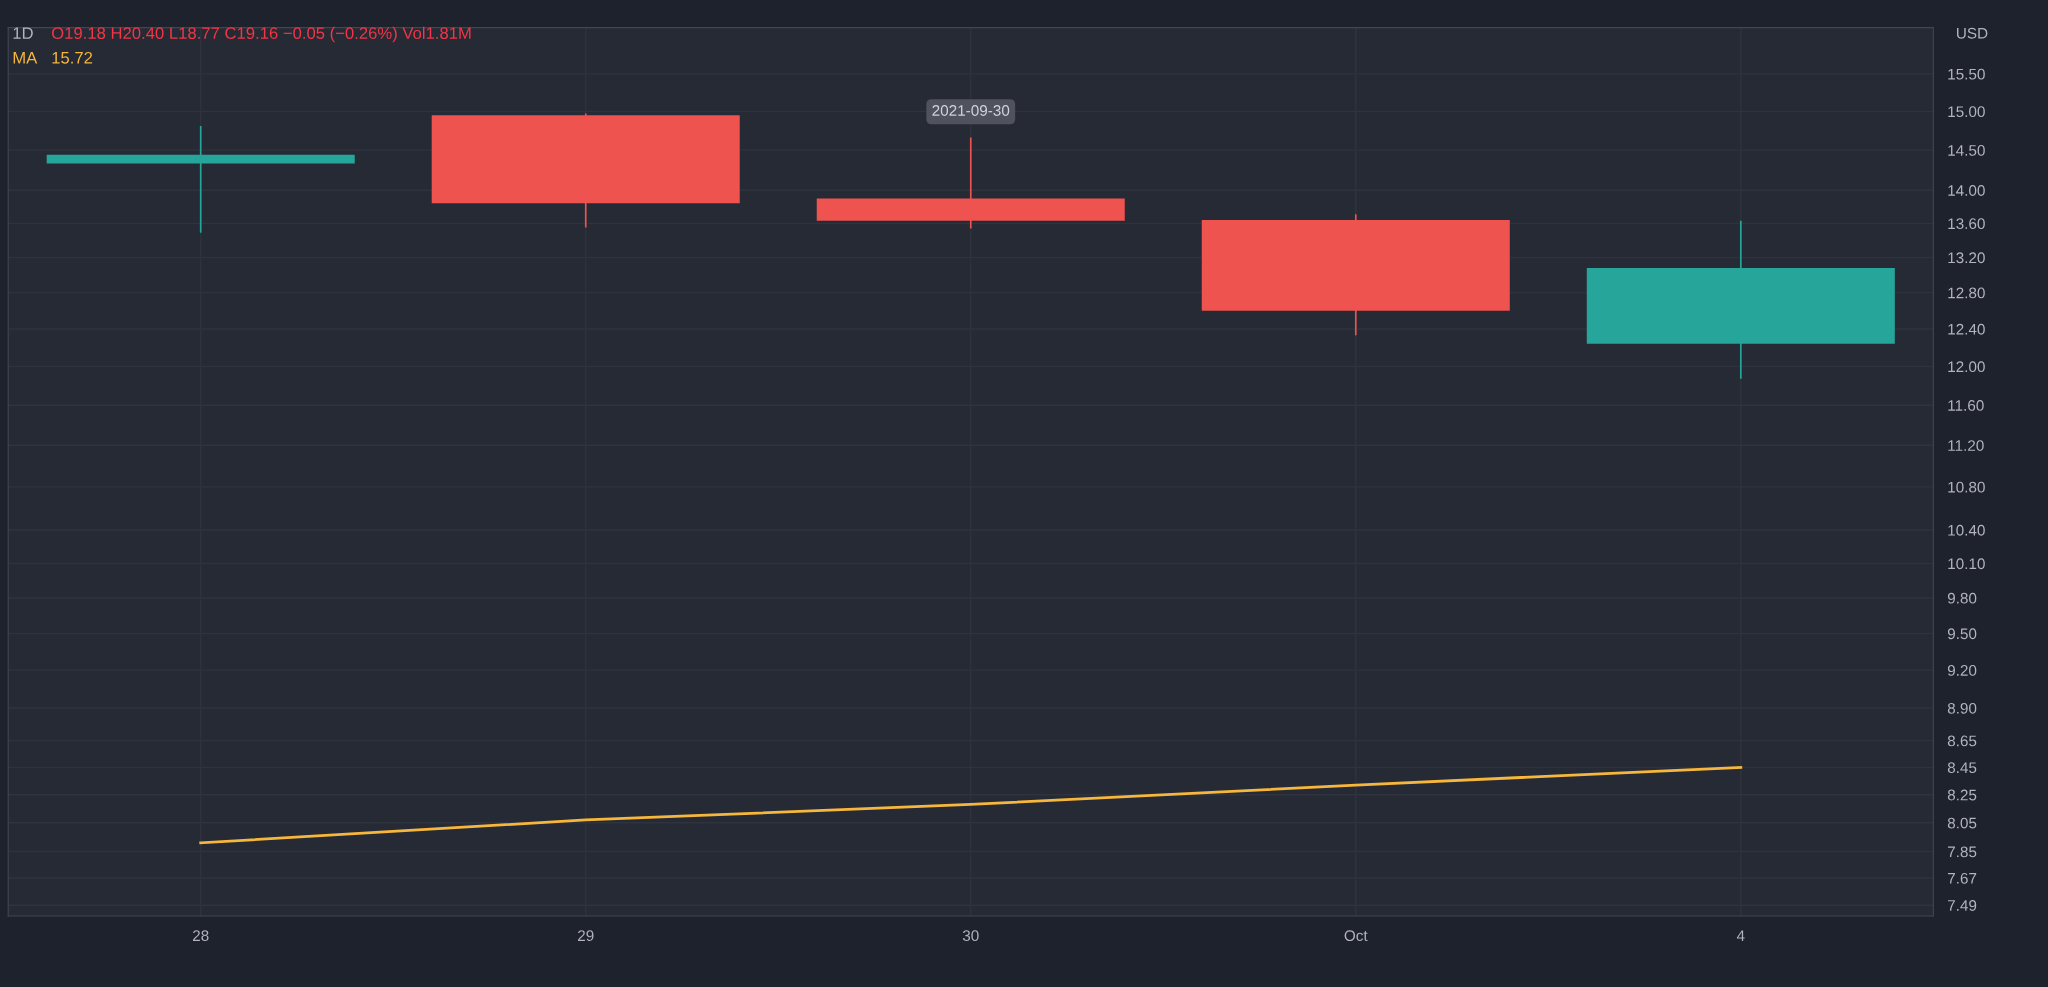 The height and width of the screenshot is (987, 2048). I want to click on y-tick-label: 8.45, so click(1962, 768).